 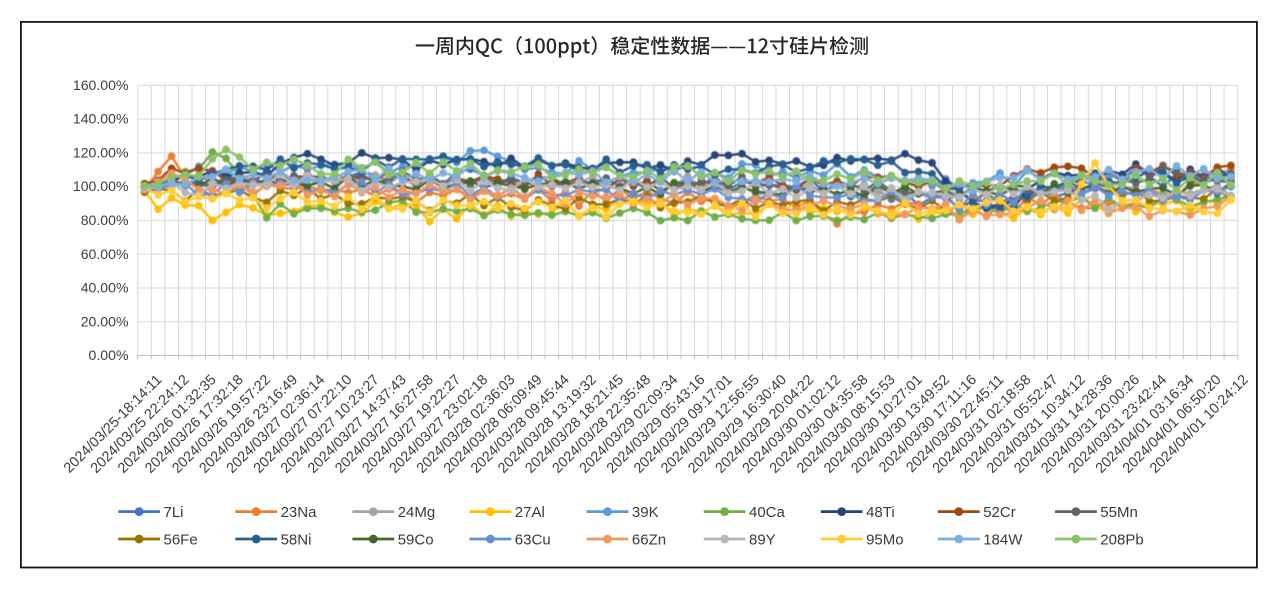 What do you see at coordinates (105, 254) in the screenshot?
I see `svg-text: 60.00%` at bounding box center [105, 254].